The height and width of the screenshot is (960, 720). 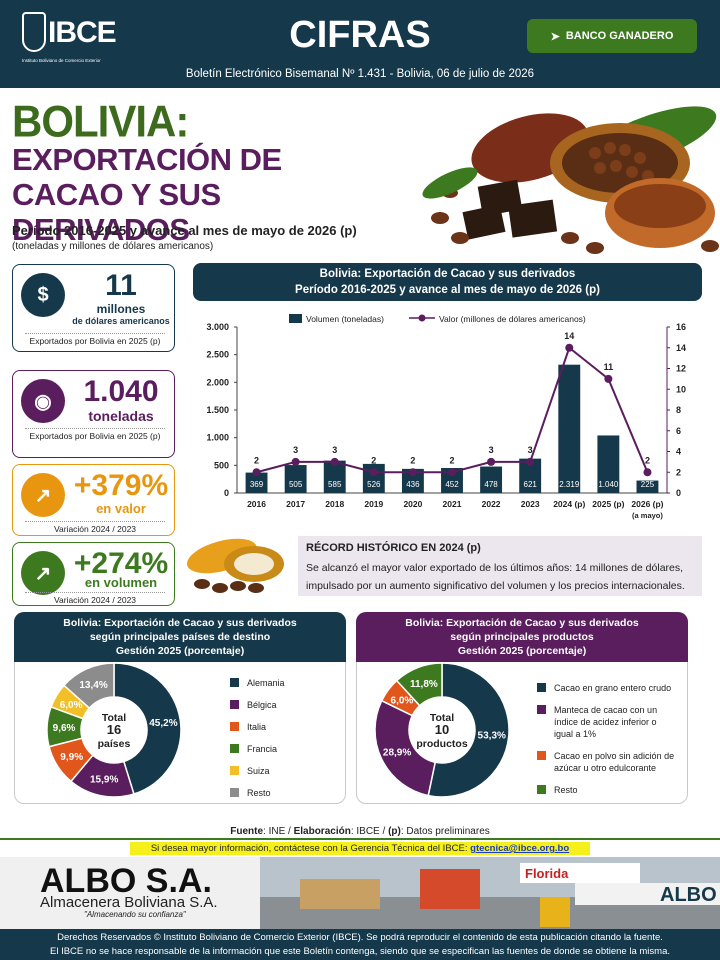 I want to click on x-tick-label: 2023, so click(x=530, y=504).